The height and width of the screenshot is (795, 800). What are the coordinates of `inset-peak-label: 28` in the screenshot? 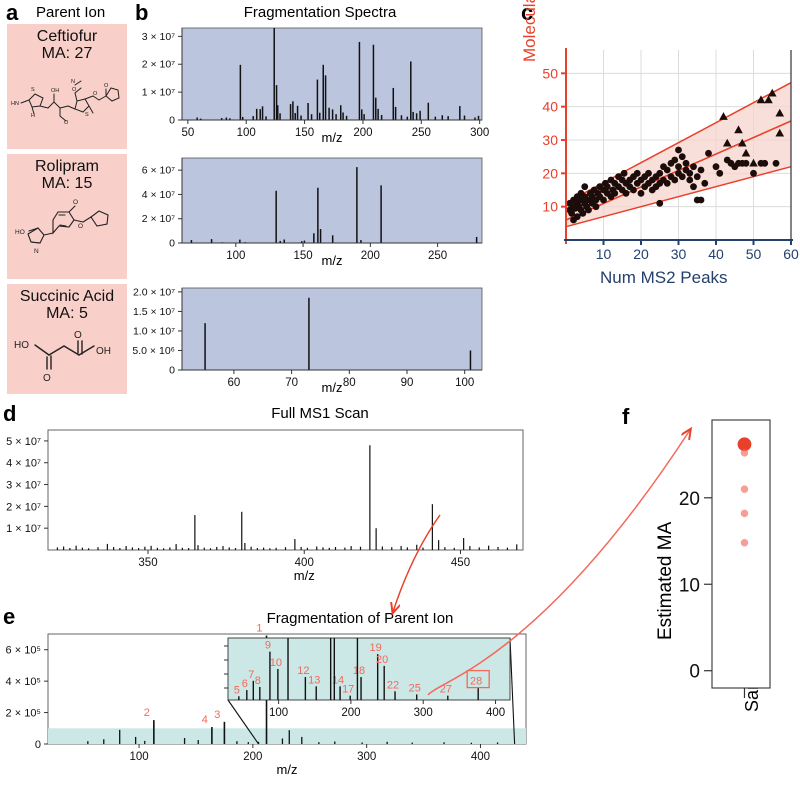 It's located at (476, 682).